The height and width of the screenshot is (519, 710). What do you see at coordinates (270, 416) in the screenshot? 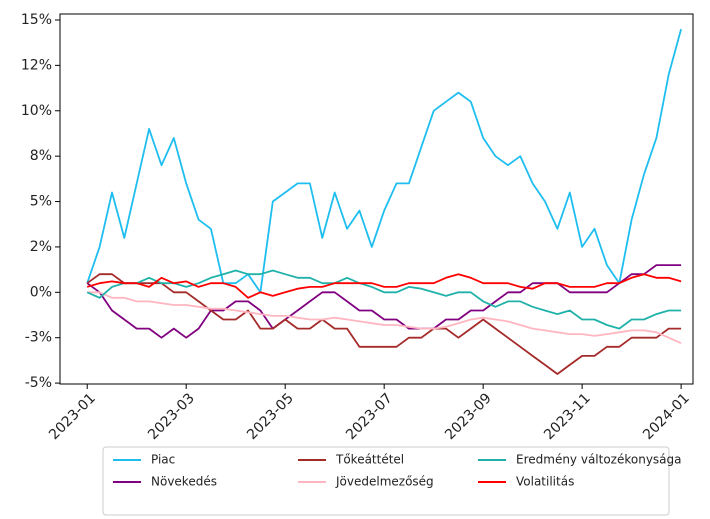
I see `x-tick-label: 2023-05` at bounding box center [270, 416].